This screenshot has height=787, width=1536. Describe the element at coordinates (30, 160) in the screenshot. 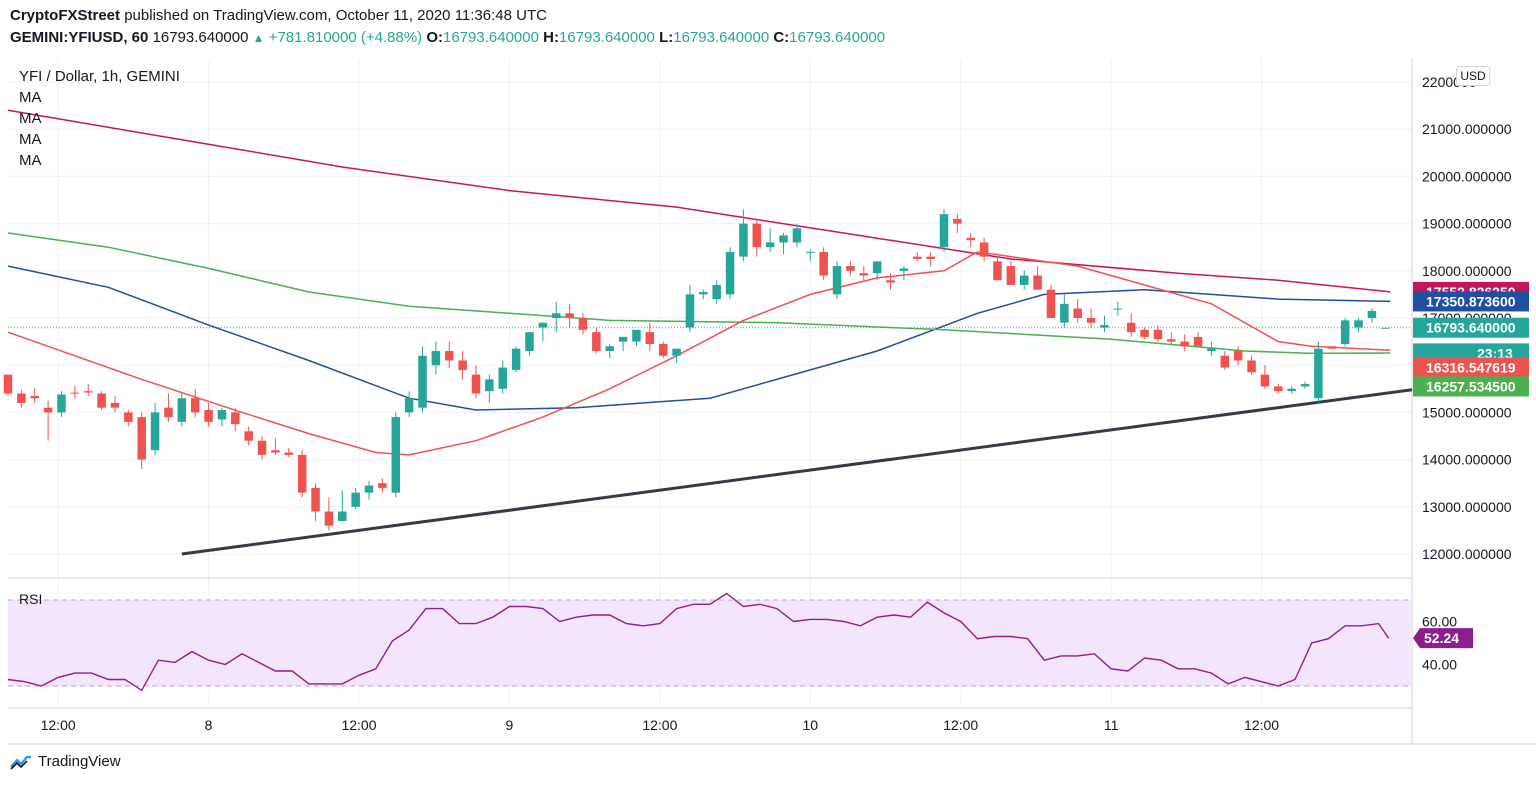

I see `ma-legend-4: MA` at that location.